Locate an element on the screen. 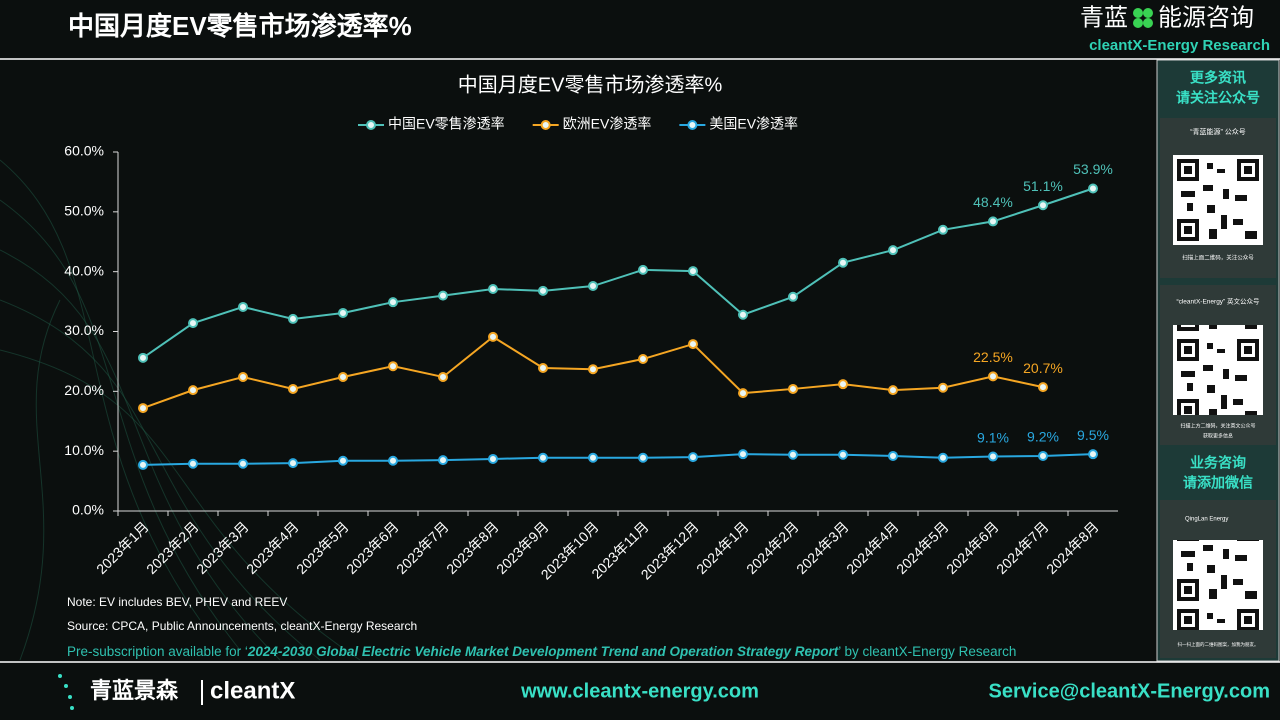 This screenshot has width=1280, height=720. data-label: 9.2% is located at coordinates (1043, 437).